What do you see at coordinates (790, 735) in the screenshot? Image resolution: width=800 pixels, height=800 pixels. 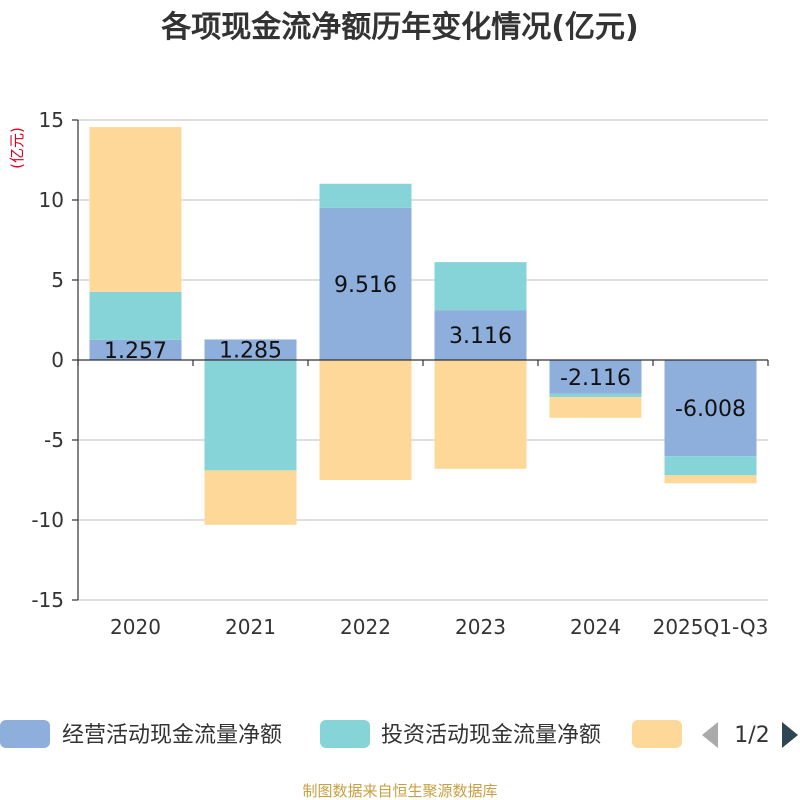 I see `legend-next-page-icon` at bounding box center [790, 735].